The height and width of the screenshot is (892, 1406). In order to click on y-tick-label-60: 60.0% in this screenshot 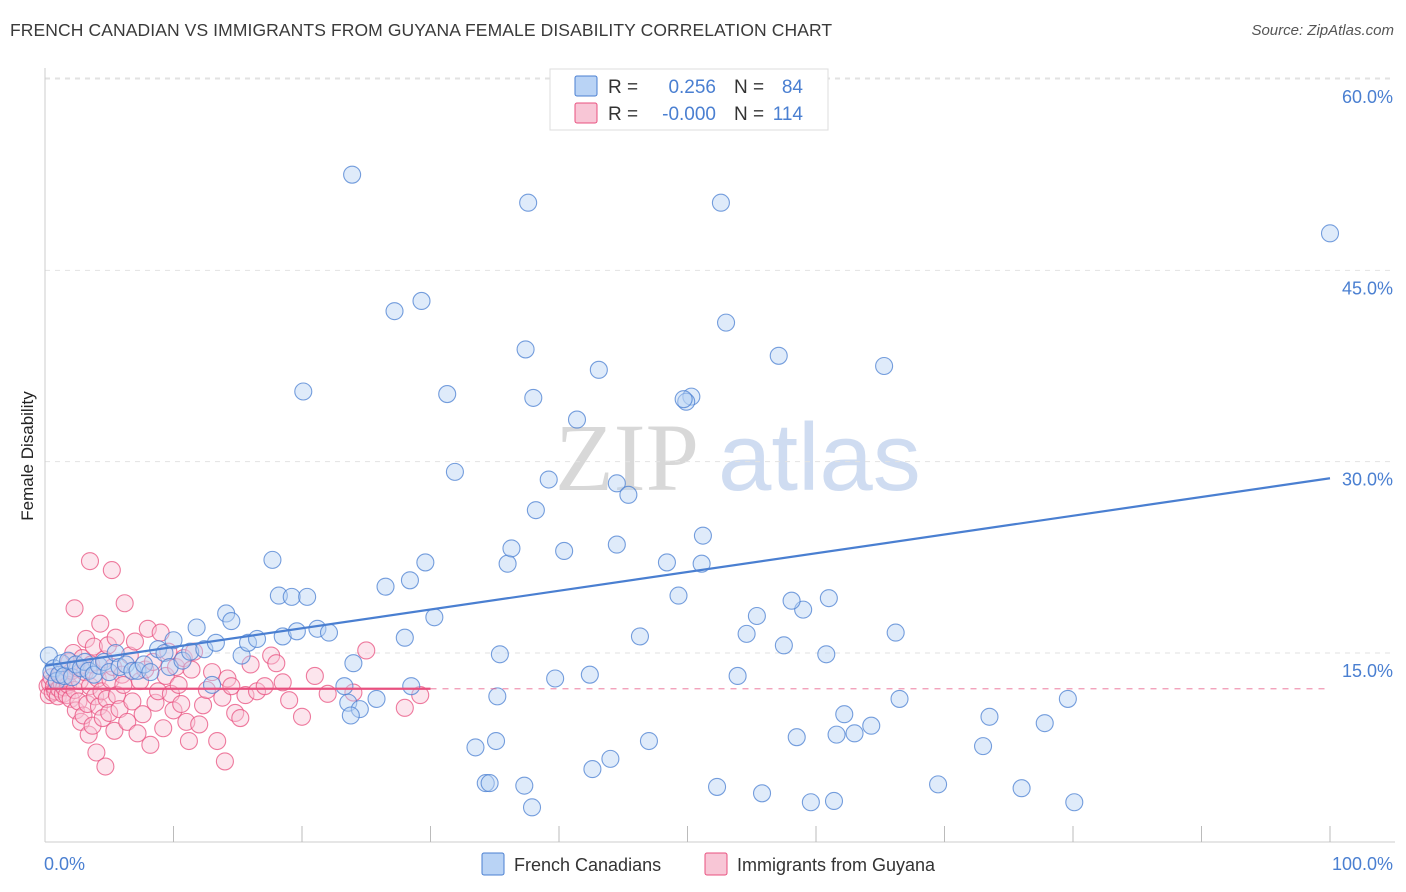, I will do `click(1367, 97)`.